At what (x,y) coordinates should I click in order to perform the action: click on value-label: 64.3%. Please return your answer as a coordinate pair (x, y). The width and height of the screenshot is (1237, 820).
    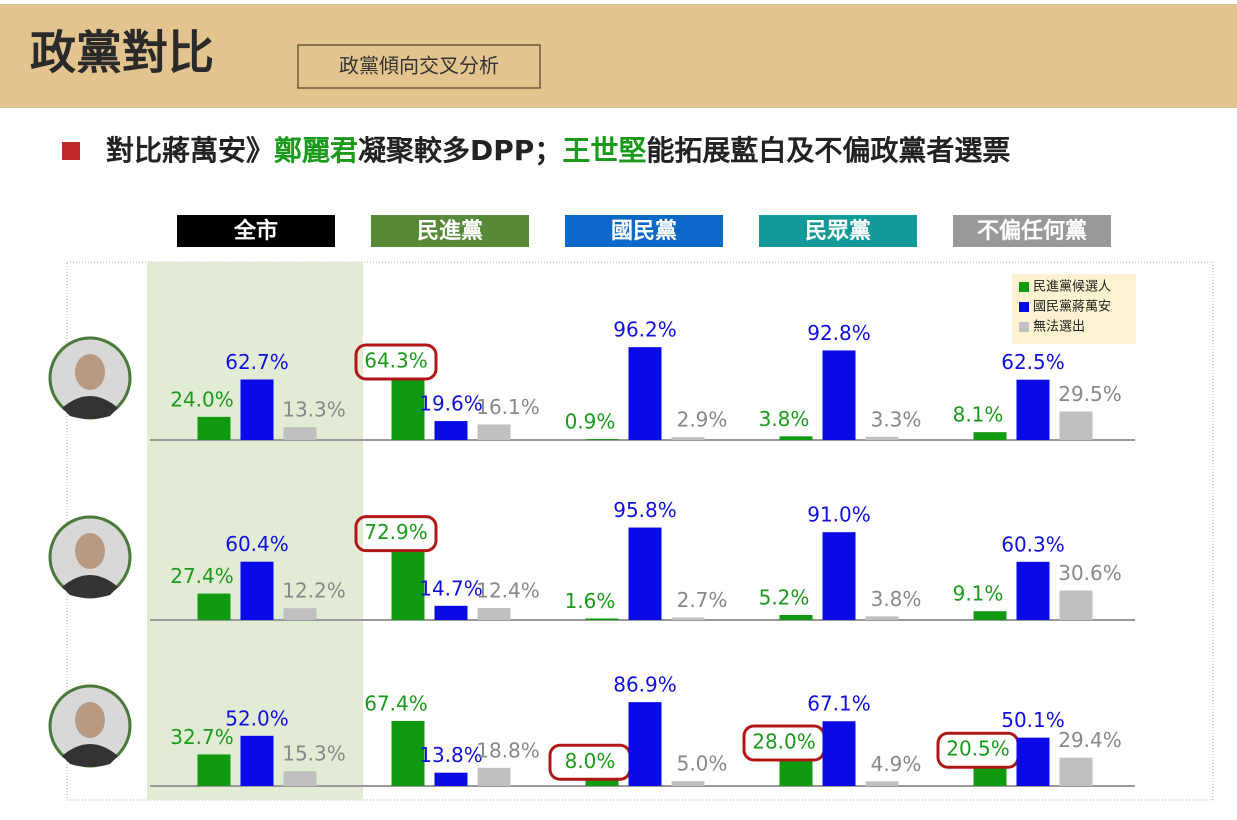
    Looking at the image, I should click on (396, 360).